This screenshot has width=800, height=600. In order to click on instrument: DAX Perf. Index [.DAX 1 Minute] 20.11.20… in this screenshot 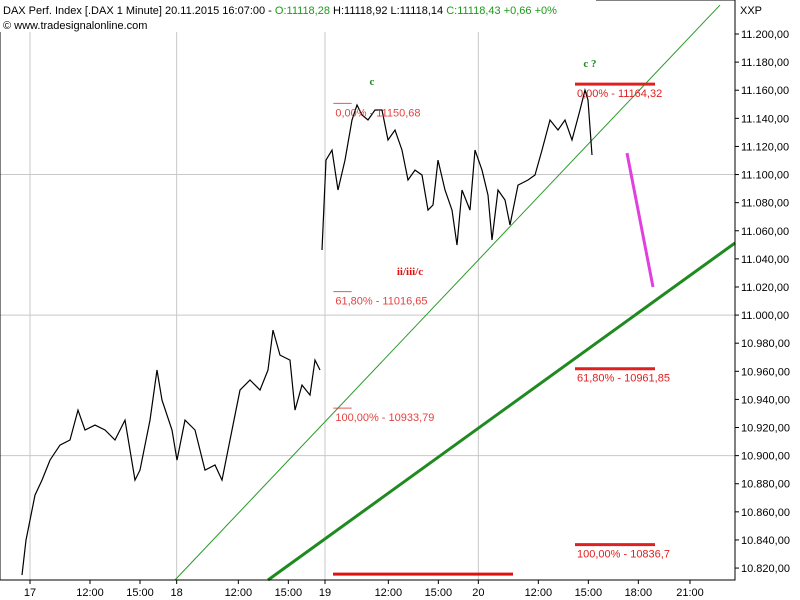, I will do `click(137, 11)`.